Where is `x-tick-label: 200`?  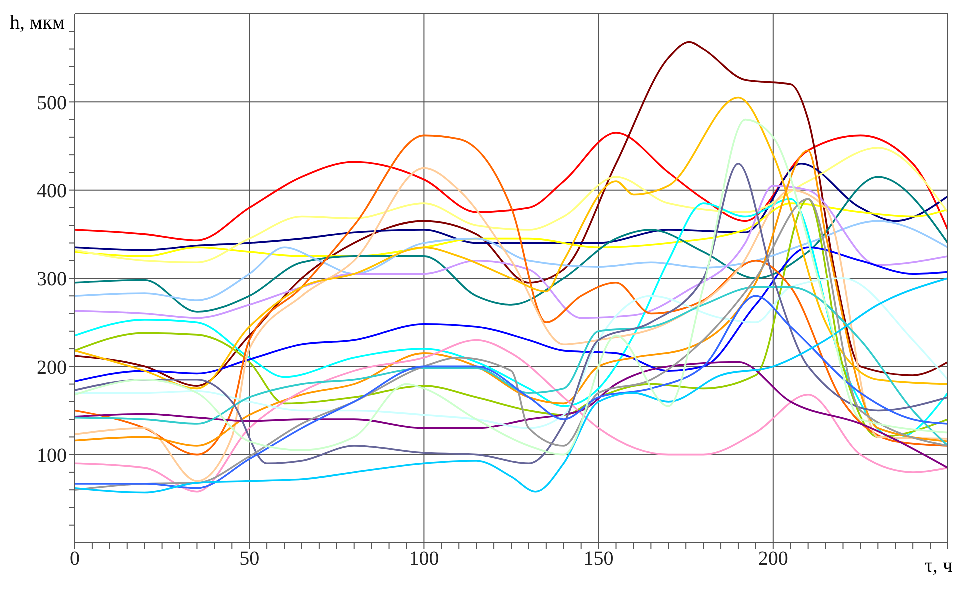
x-tick-label: 200 is located at coordinates (773, 559).